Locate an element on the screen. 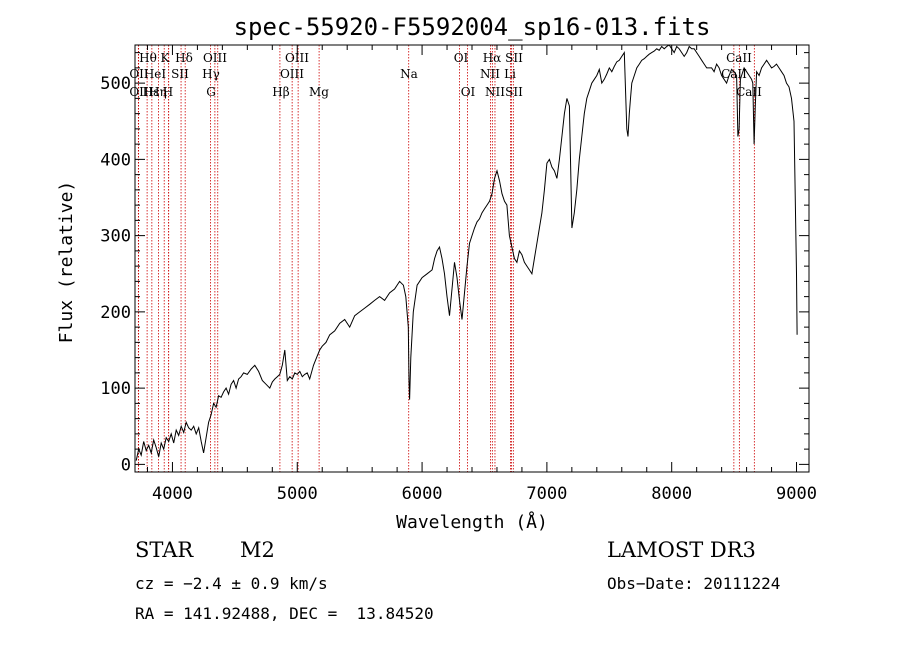 The height and width of the screenshot is (649, 900). line-label-row1-4: OIII is located at coordinates (297, 58).